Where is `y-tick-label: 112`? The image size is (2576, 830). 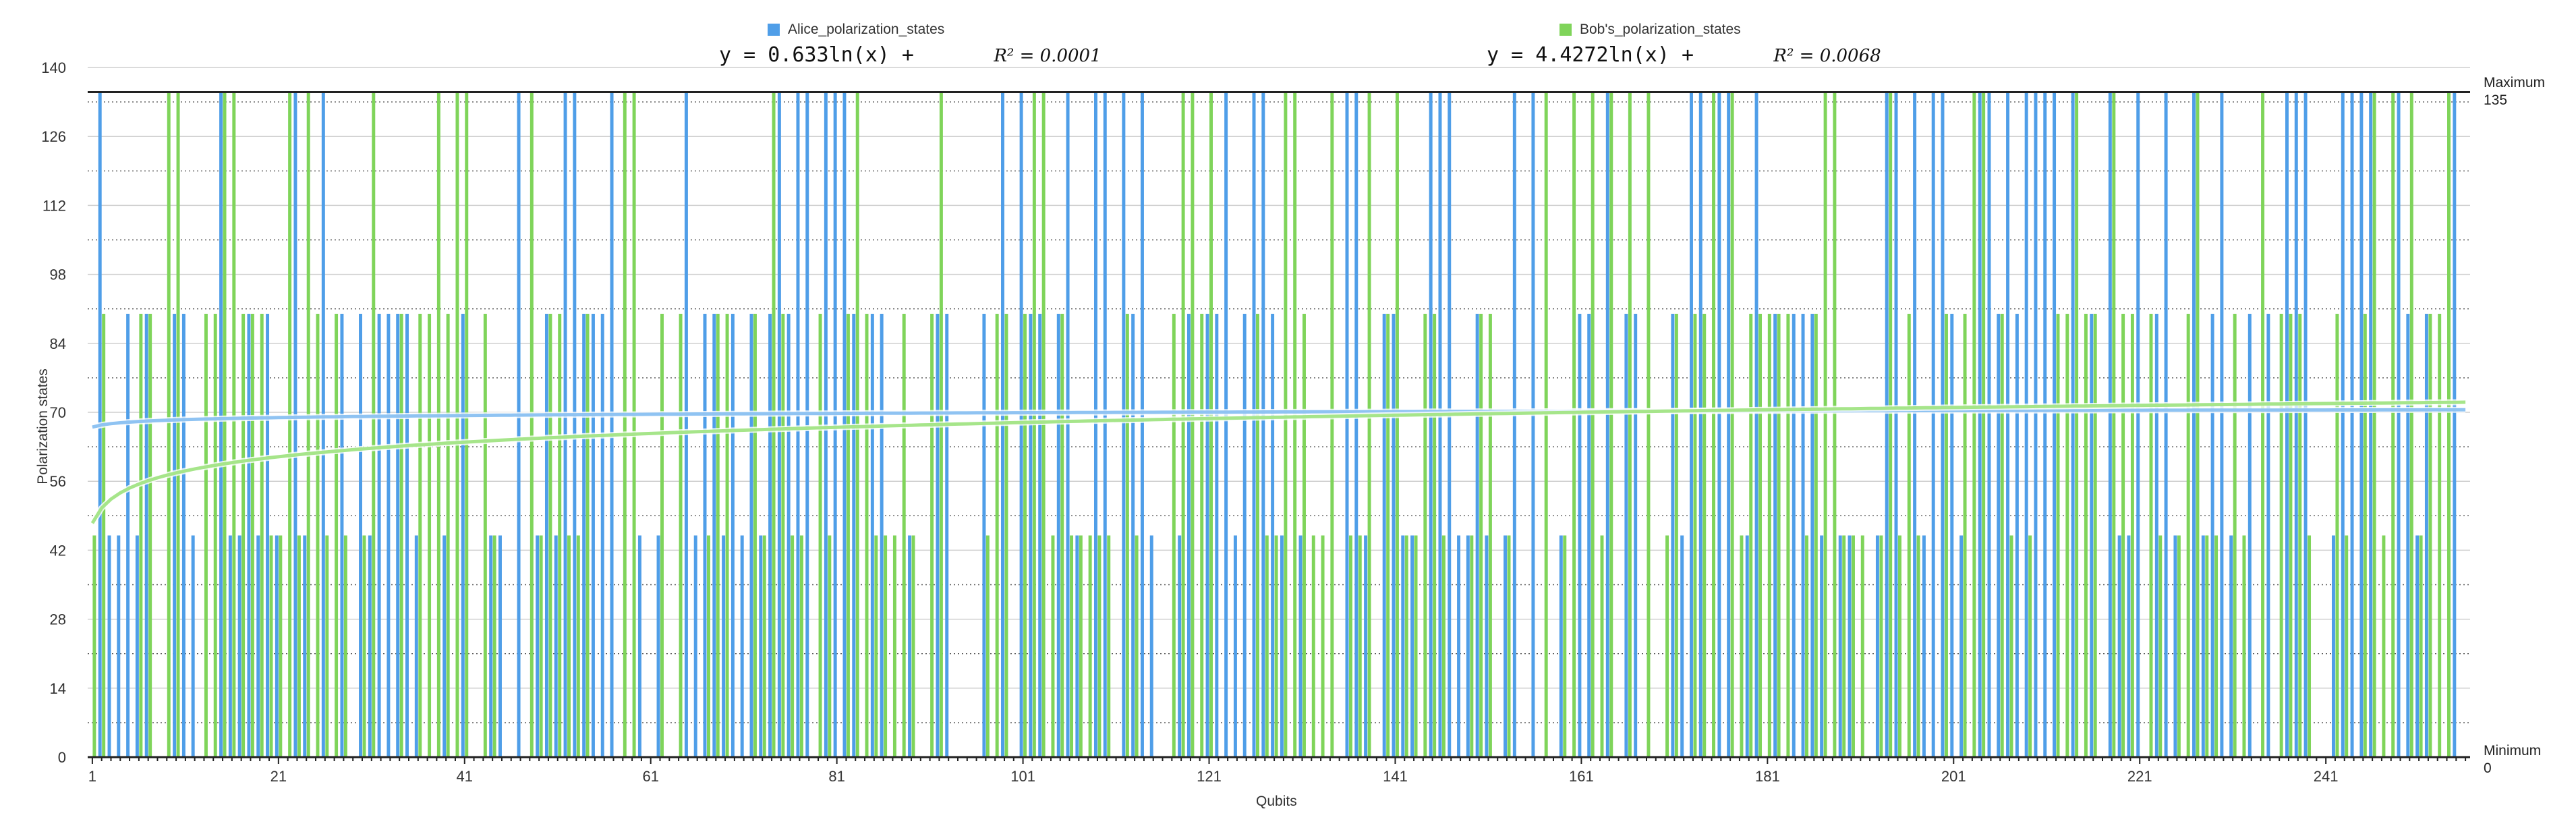 y-tick-label: 112 is located at coordinates (54, 205).